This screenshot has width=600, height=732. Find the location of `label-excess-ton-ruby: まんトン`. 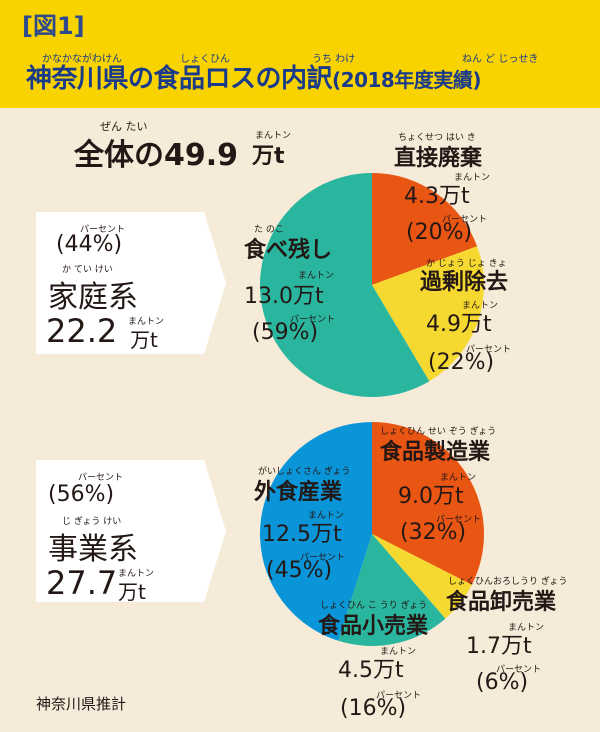

label-excess-ton-ruby: まんトン is located at coordinates (480, 306).